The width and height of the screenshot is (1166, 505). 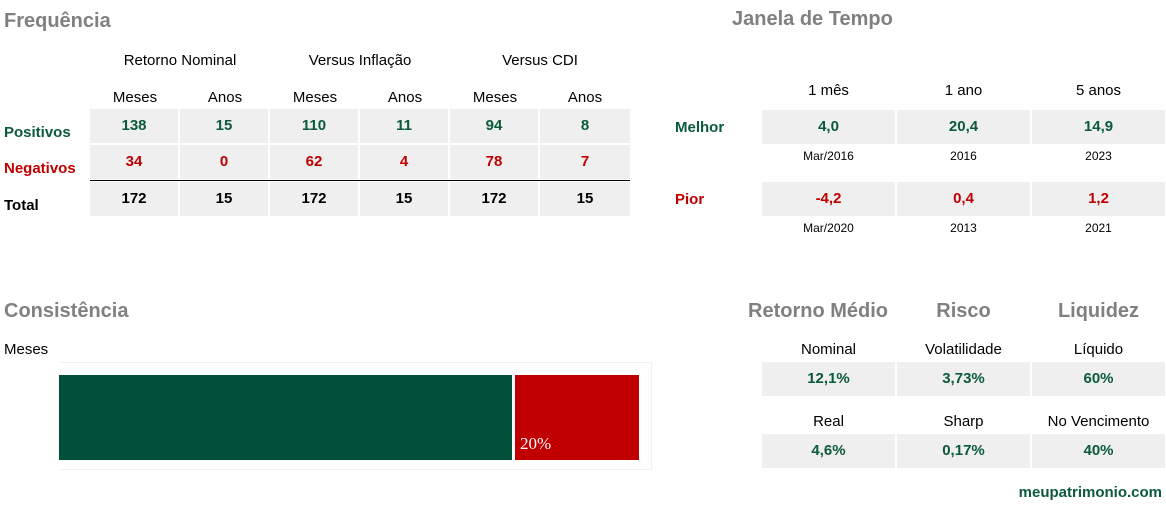 I want to click on col-header-1ano: 1 ano, so click(x=963, y=90).